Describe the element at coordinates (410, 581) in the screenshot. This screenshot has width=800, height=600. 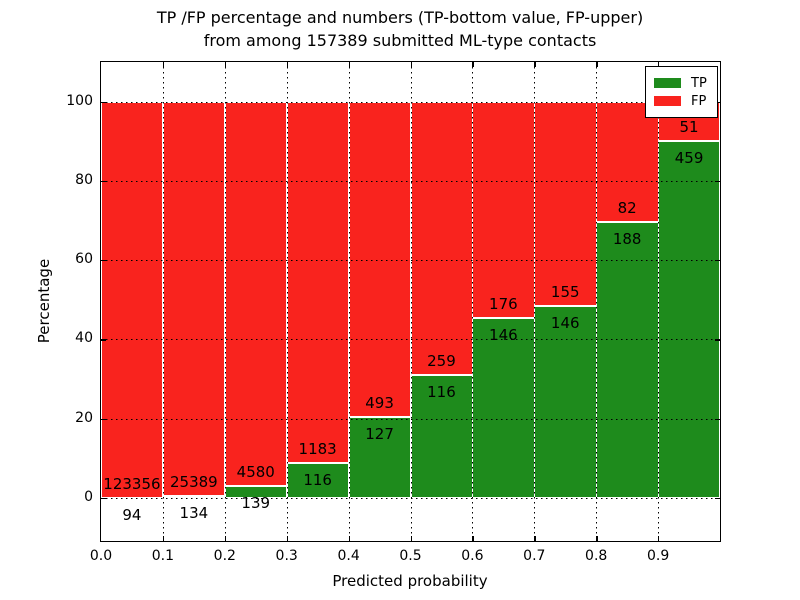
I see `x-axis-title: Predicted probability` at that location.